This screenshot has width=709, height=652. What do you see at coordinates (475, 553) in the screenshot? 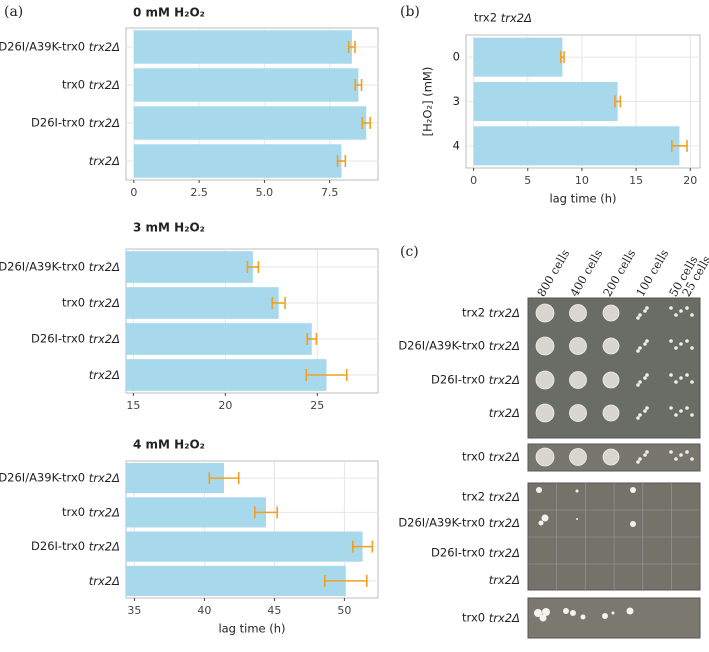
I see `row-label: D26I-trx0 trx2Δ` at bounding box center [475, 553].